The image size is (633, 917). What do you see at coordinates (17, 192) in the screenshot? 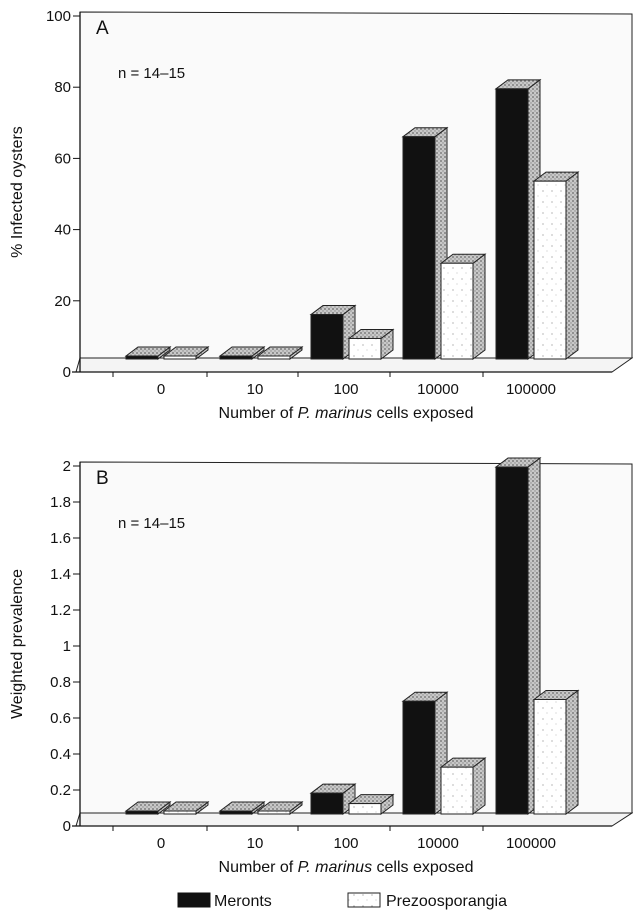
I see `y-axis-title: % Infected oysters` at bounding box center [17, 192].